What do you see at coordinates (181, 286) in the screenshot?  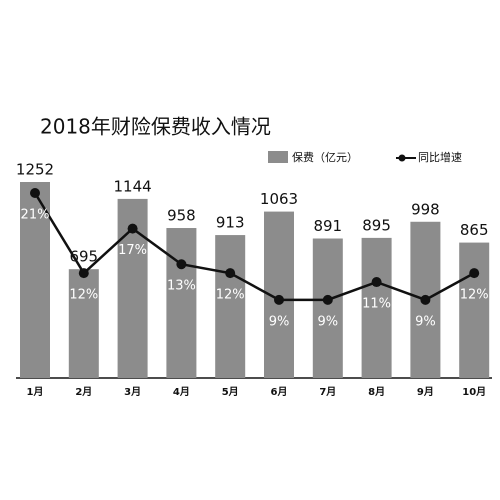 I see `line-value-label: 13%` at bounding box center [181, 286].